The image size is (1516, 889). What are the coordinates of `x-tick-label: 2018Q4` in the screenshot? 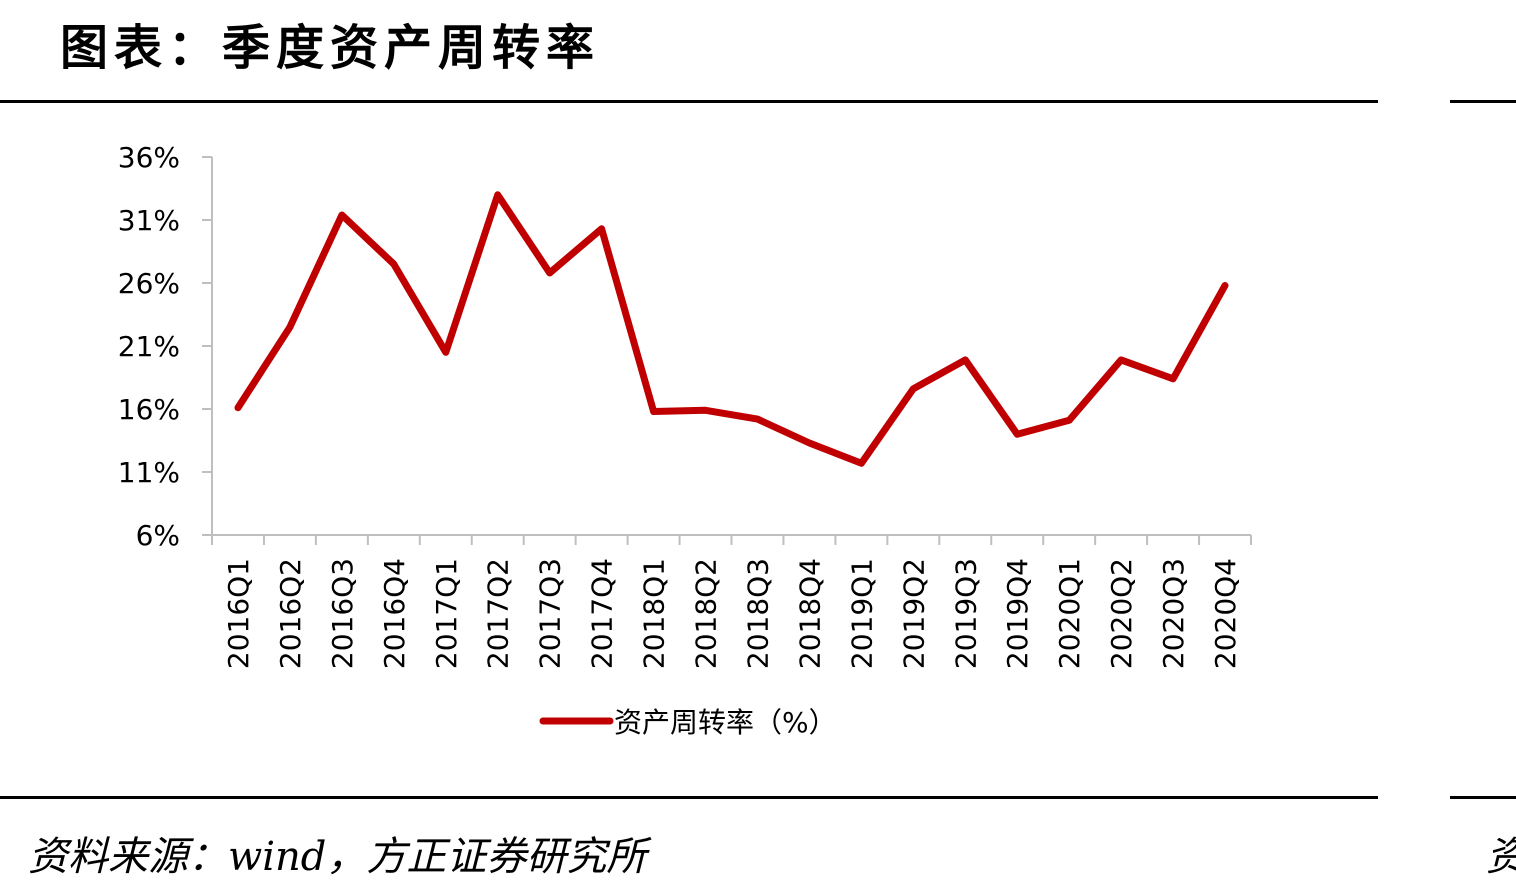 It's located at (809, 613).